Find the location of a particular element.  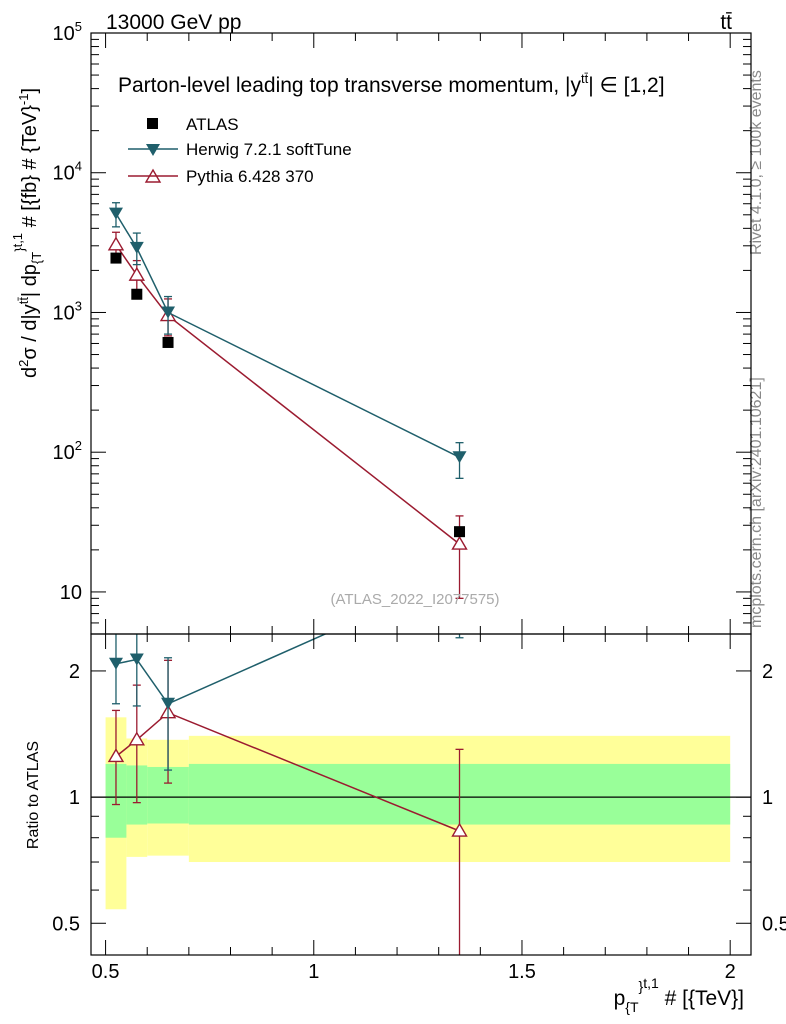

x-tick-label: 0.5 is located at coordinates (106, 972).